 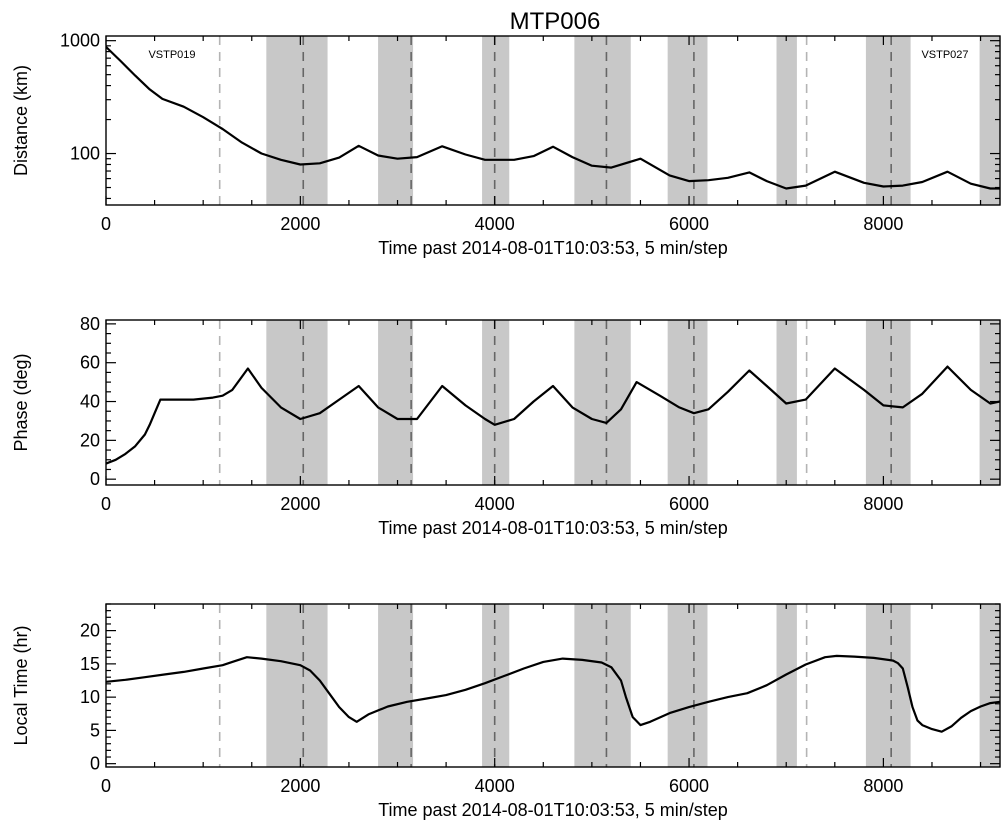 I want to click on y-tick-label: 15, so click(x=90, y=664).